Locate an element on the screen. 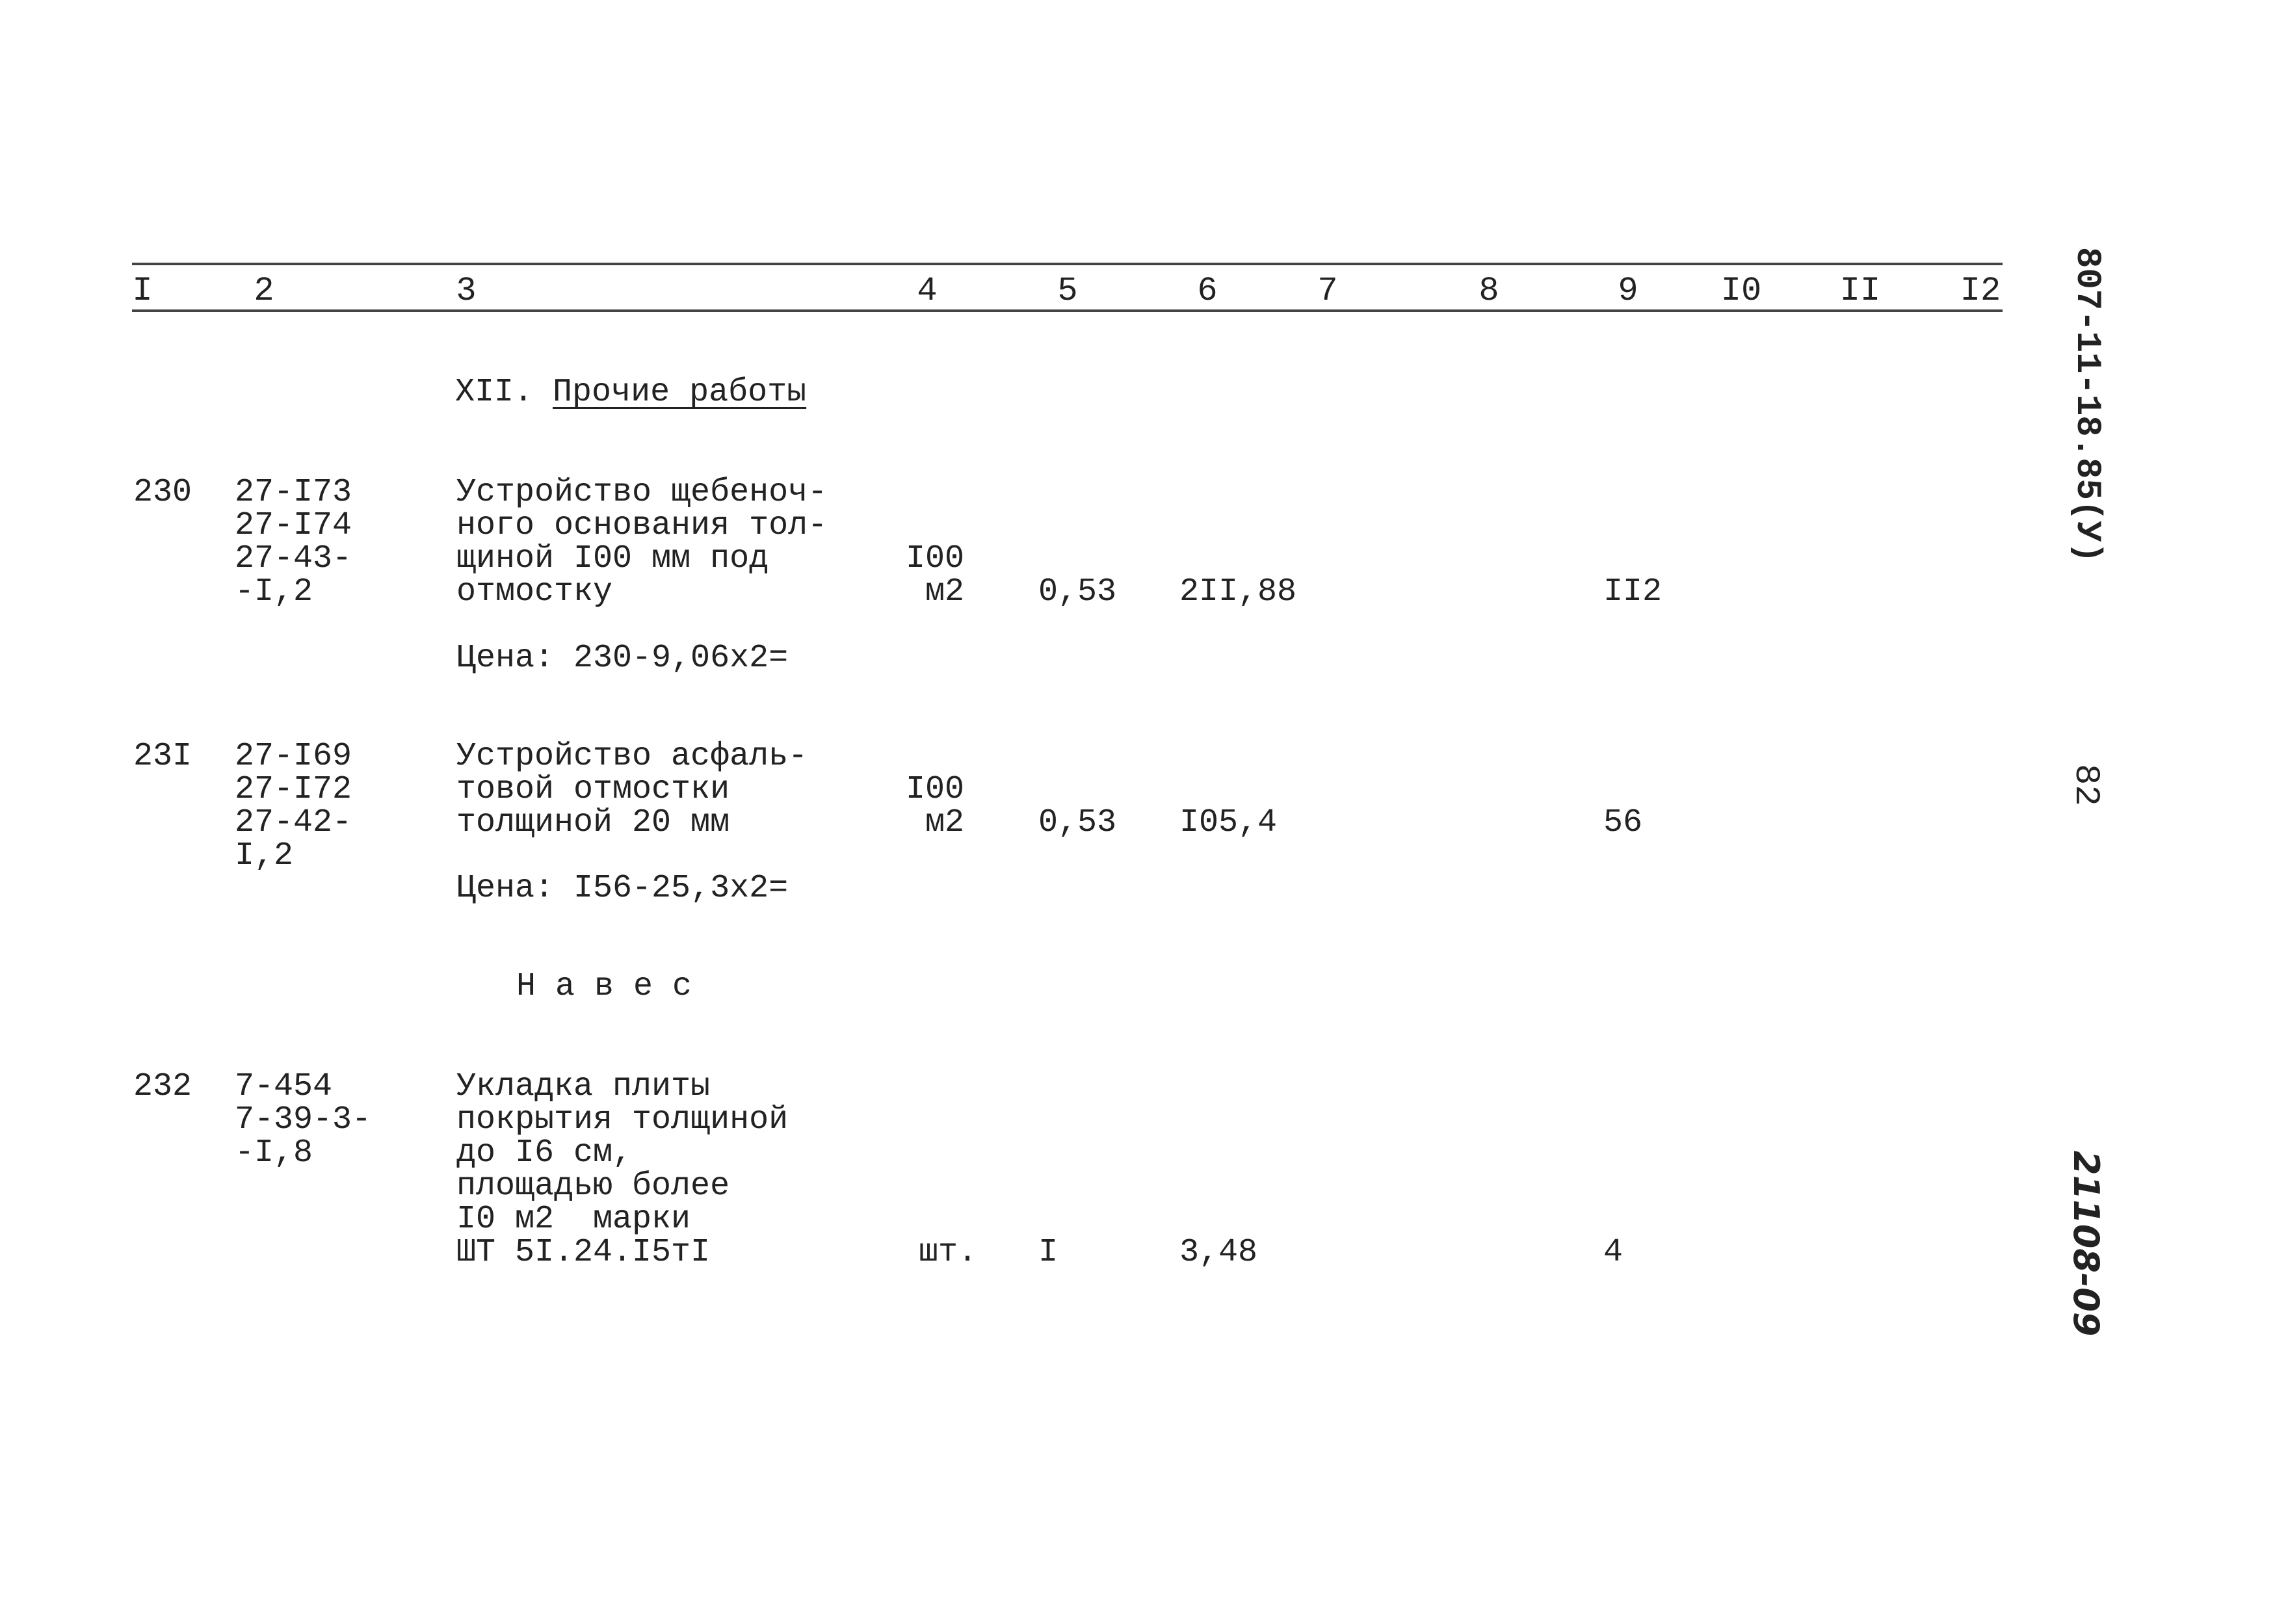 The width and height of the screenshot is (2288, 1624). subsection-heading: Н а в е с is located at coordinates (604, 986).